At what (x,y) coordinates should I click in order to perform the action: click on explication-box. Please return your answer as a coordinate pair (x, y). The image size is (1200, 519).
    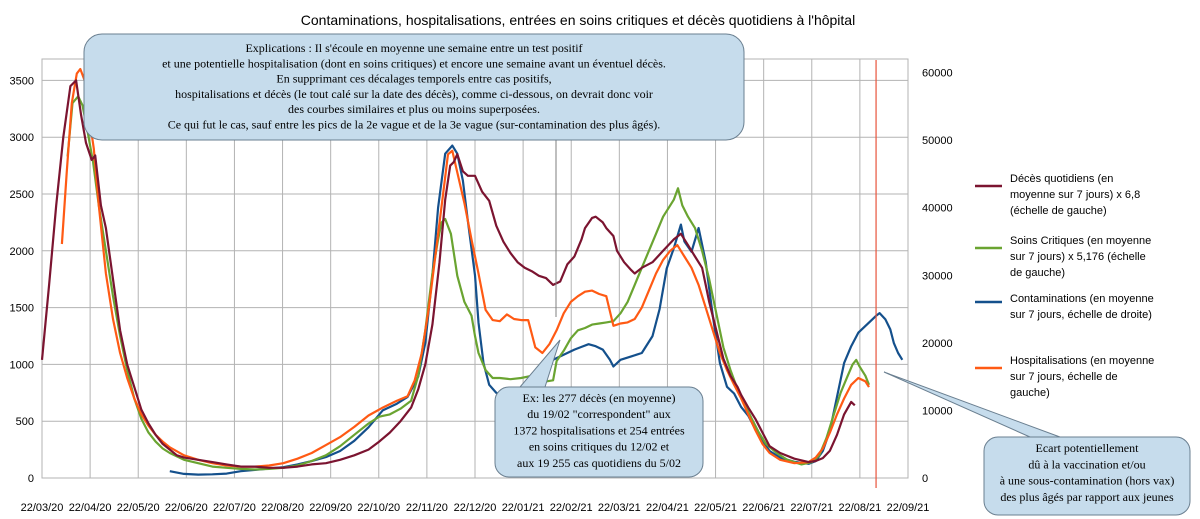
    Looking at the image, I should click on (414, 87).